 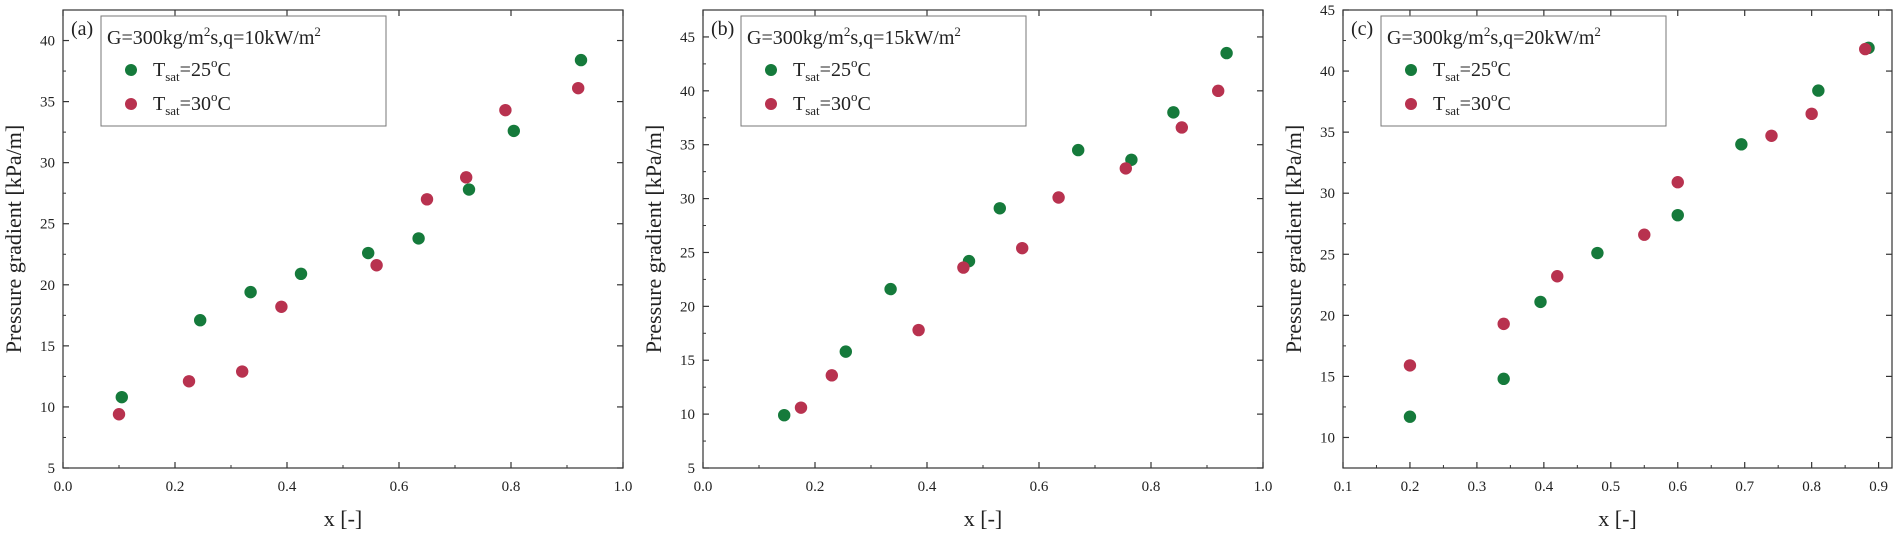 I want to click on legend-title: G=300kg/m2s,q=20kW/m2, so click(x=1494, y=36).